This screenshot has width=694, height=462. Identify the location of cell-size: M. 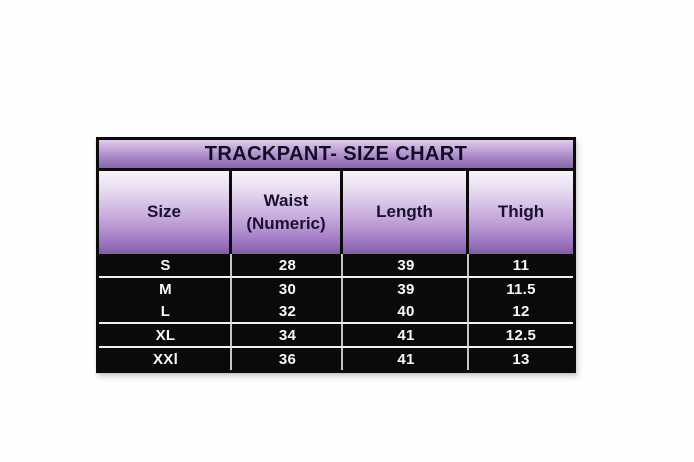
(165, 289).